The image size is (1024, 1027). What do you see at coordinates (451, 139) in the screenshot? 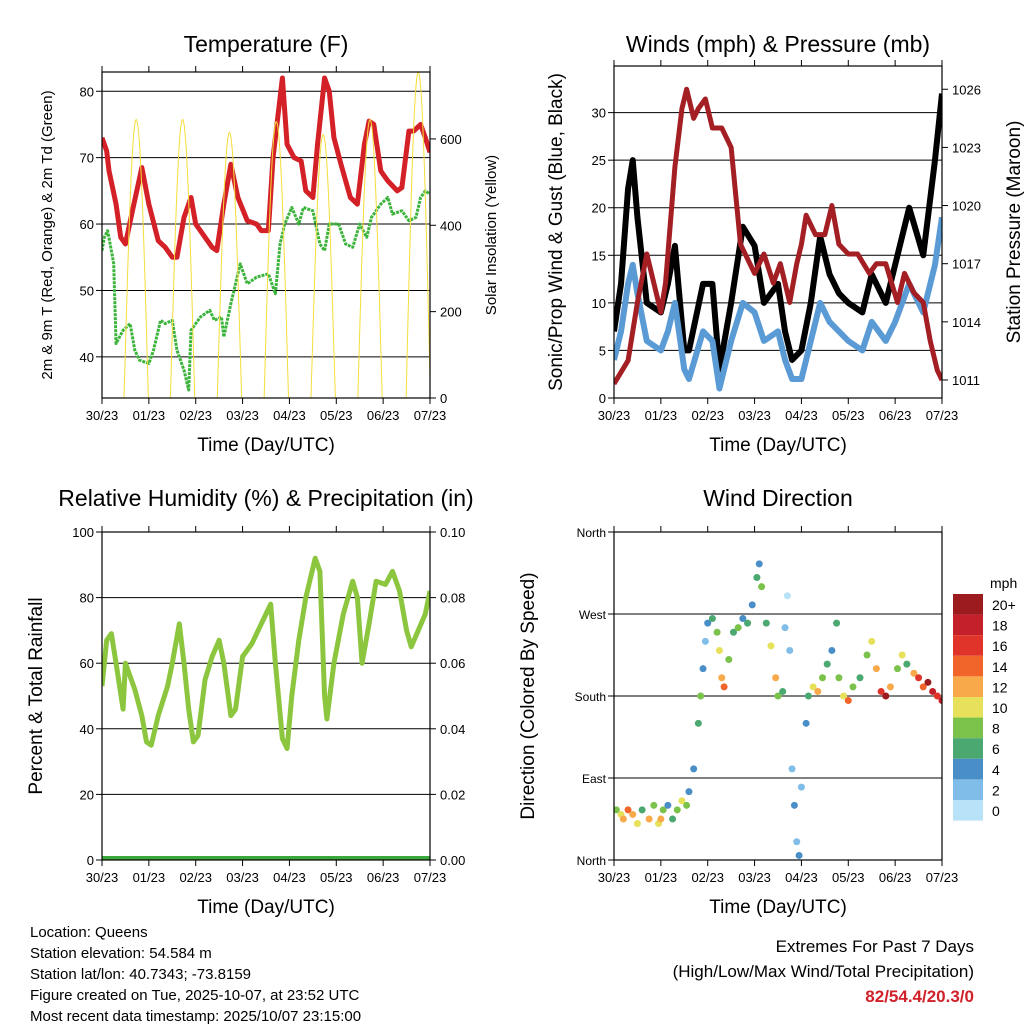
I see `y2-tick-label: 600` at bounding box center [451, 139].